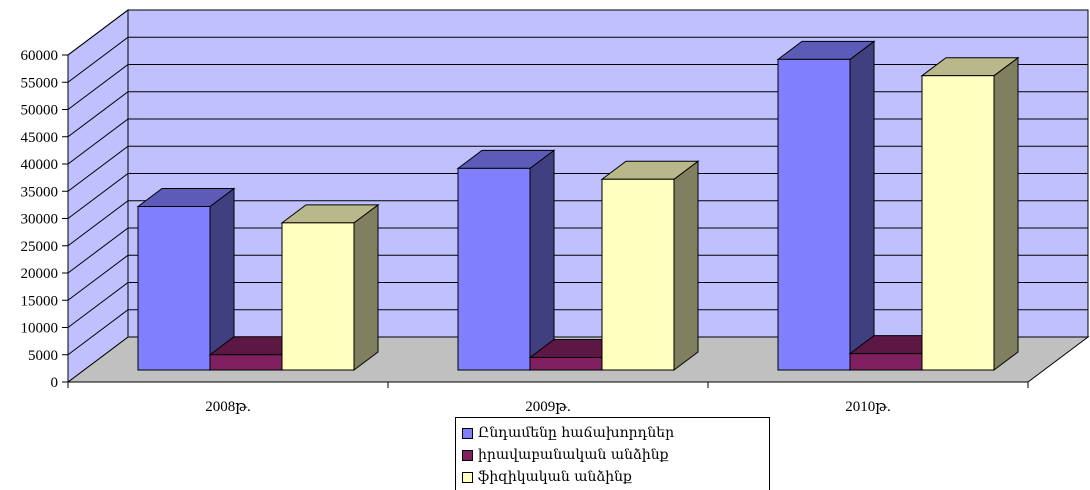 This screenshot has width=1090, height=490. I want to click on legend-label-total: Ընդամենը հաճախորդներ, so click(576, 433).